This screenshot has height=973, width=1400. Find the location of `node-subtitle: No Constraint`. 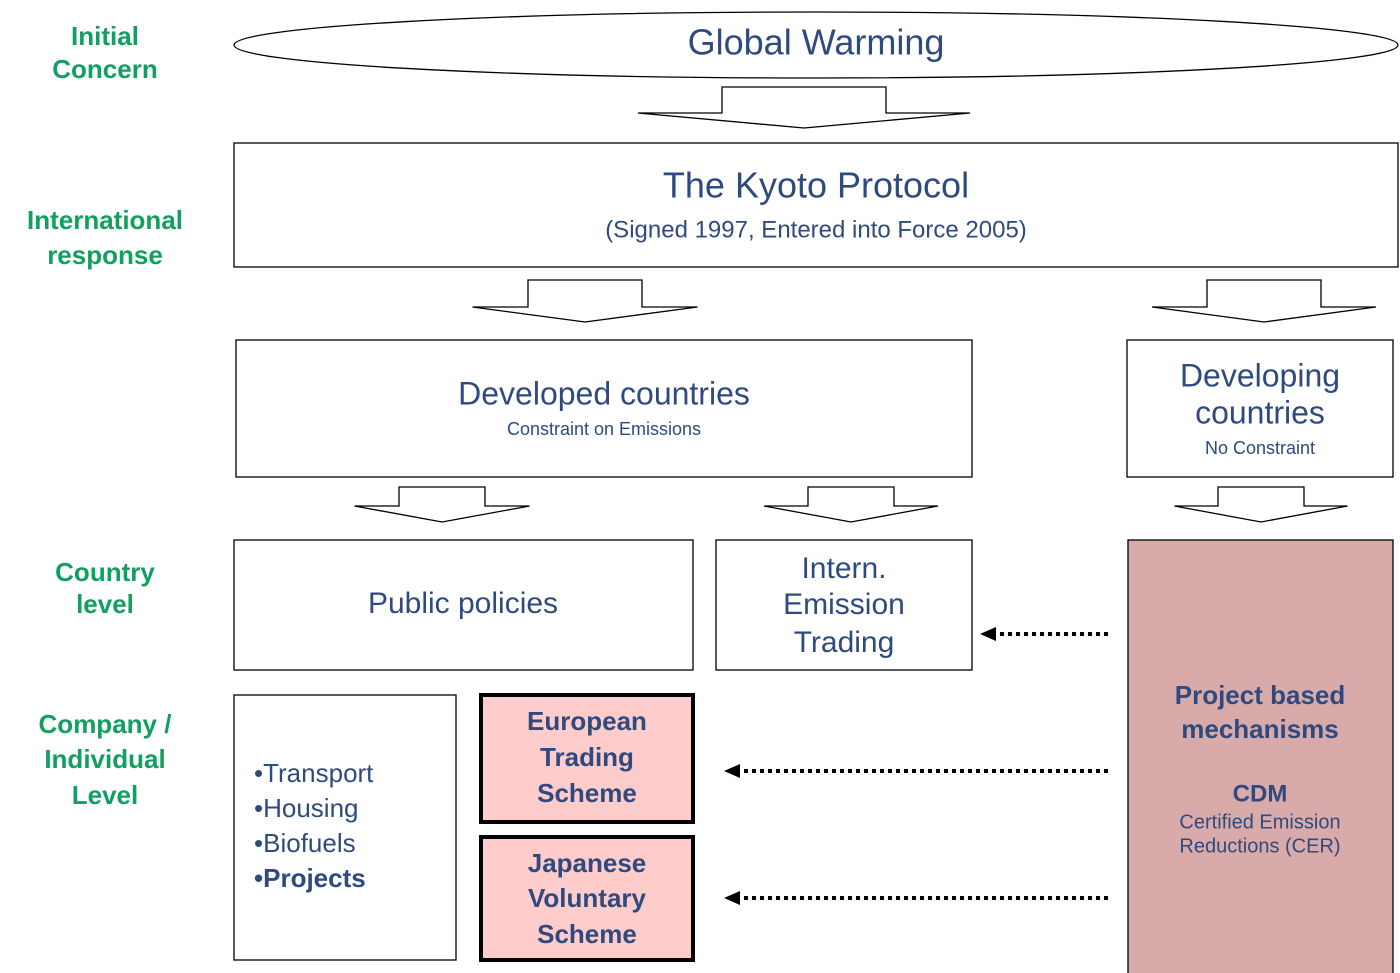

node-subtitle: No Constraint is located at coordinates (1260, 448).